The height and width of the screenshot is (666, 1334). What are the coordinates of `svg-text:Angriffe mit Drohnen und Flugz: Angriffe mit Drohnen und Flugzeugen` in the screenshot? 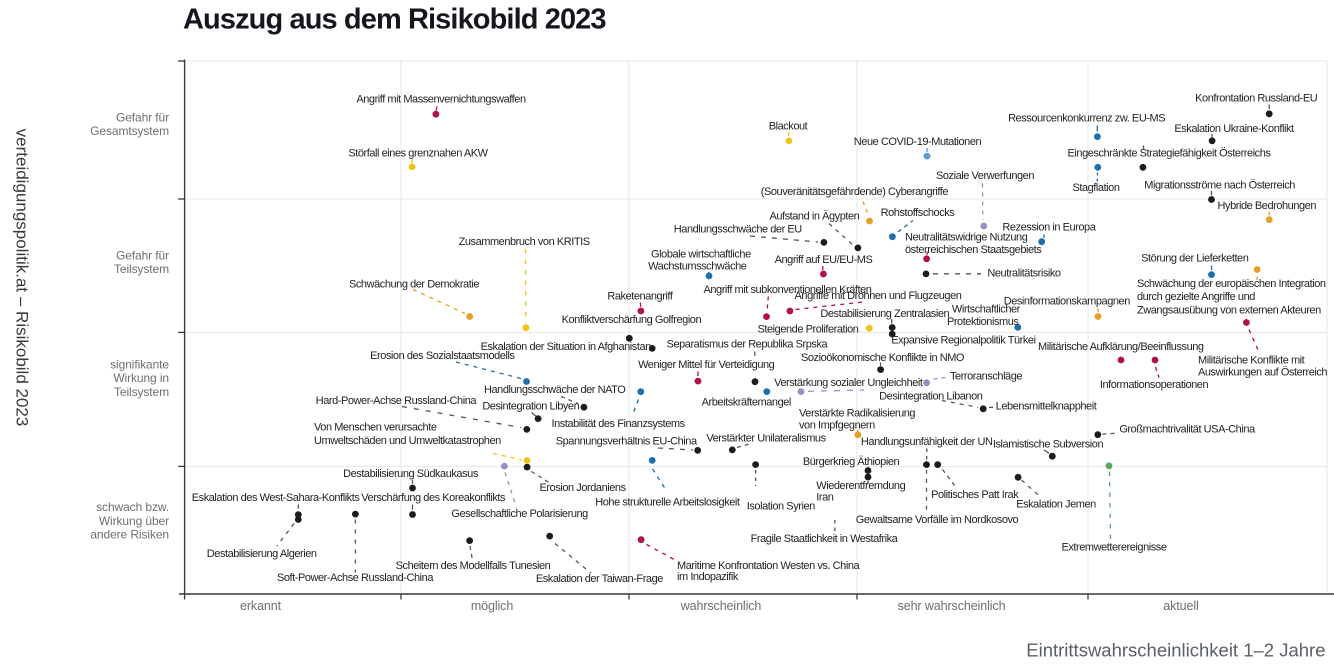 It's located at (878, 296).